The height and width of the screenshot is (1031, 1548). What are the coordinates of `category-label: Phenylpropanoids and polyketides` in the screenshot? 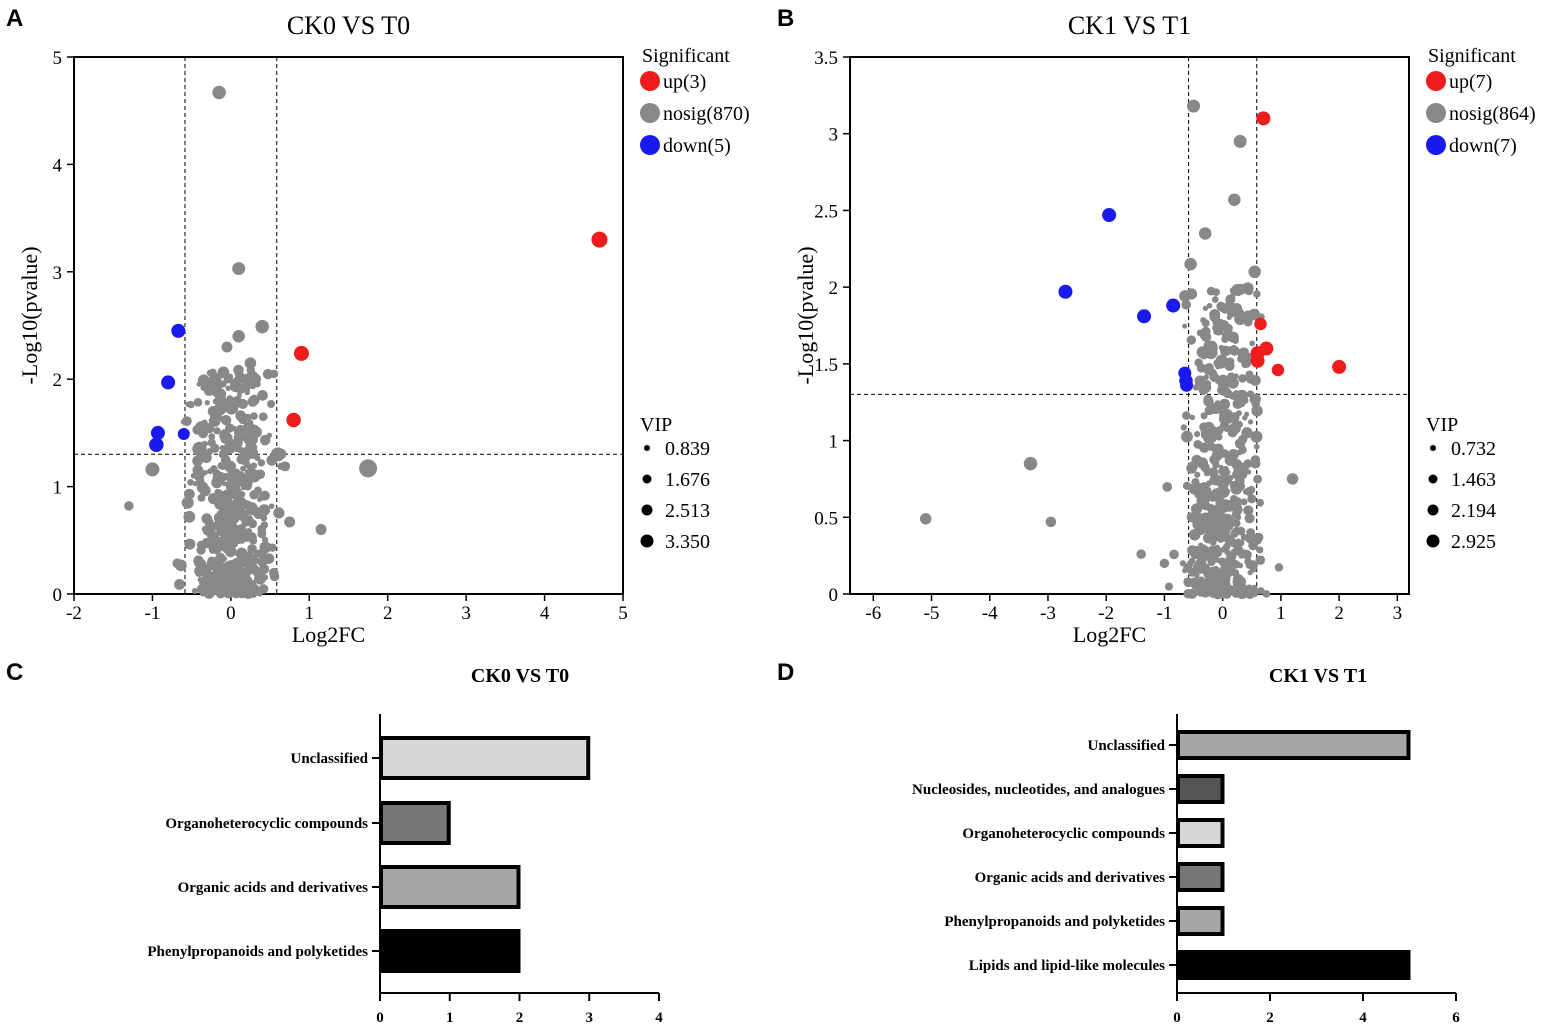 It's located at (1054, 922).